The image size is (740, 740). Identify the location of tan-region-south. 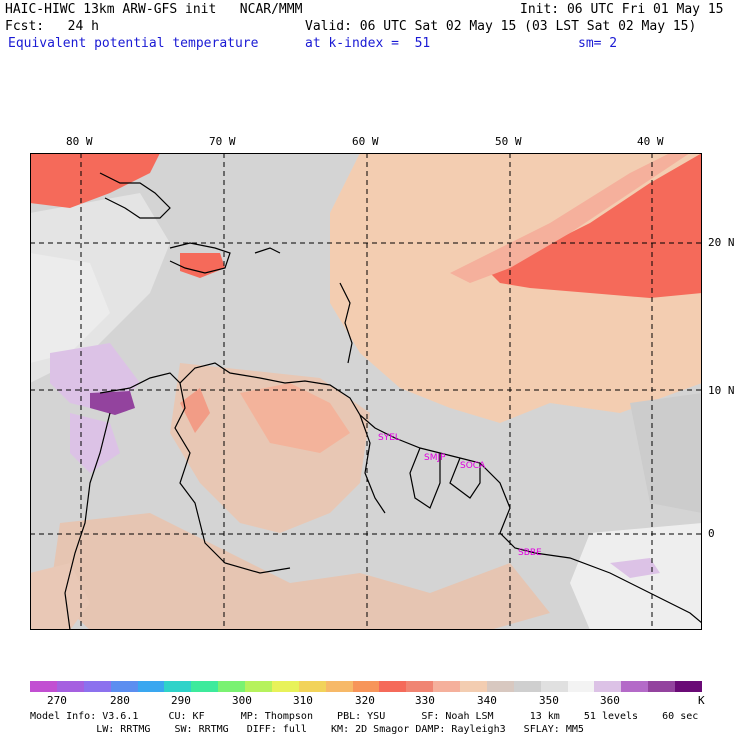
(300, 571).